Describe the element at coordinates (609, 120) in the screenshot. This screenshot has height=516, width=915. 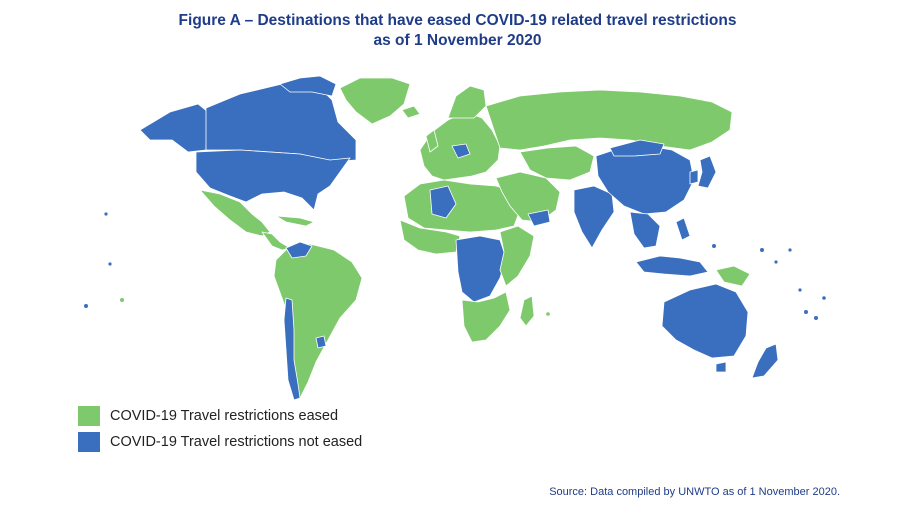
I see `region-russia` at that location.